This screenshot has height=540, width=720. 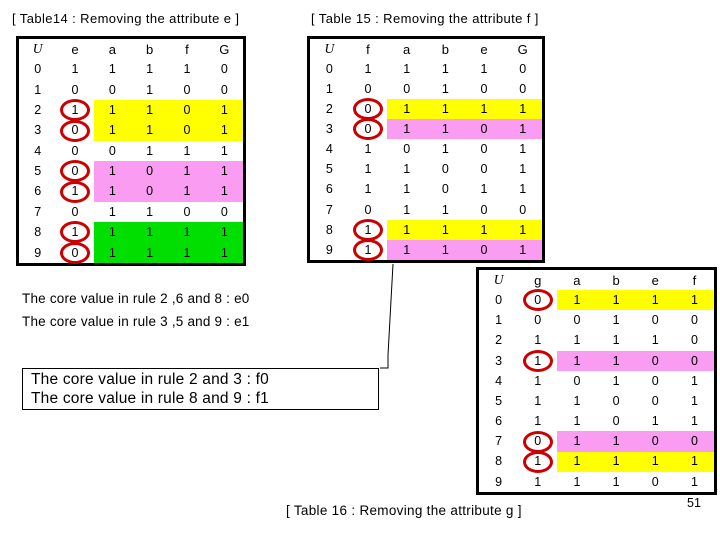 I want to click on table15-row-label-2: 2, so click(x=329, y=109).